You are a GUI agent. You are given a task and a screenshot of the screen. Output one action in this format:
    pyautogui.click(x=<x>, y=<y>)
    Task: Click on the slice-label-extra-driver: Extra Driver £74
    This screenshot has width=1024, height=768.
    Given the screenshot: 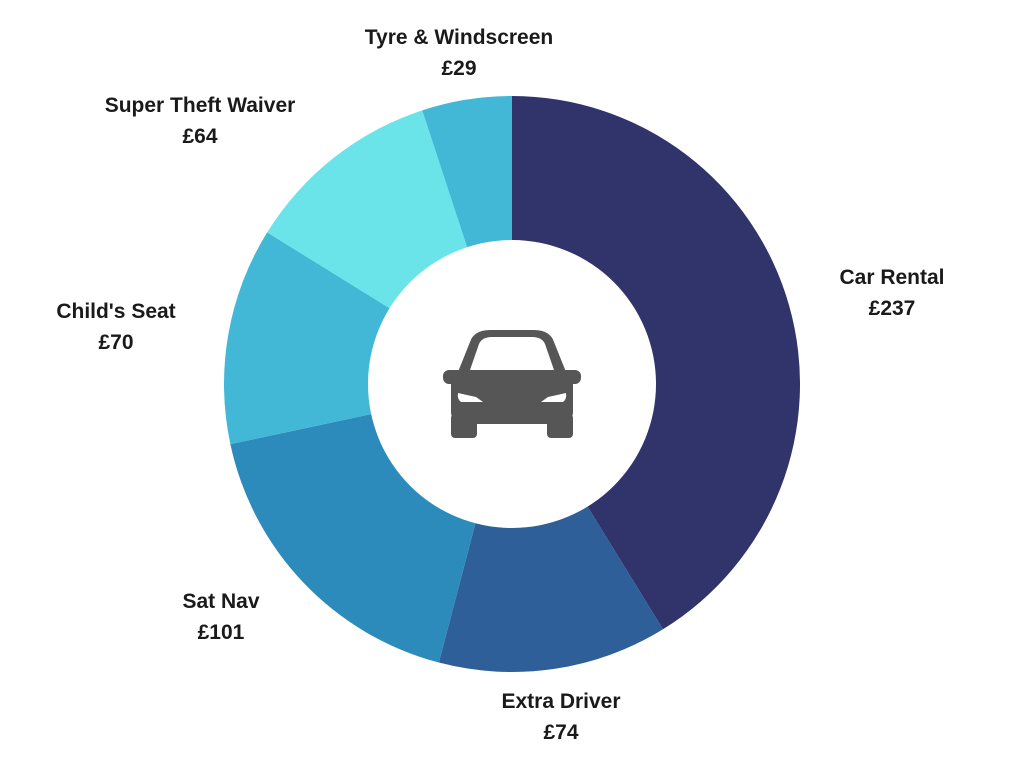 What is the action you would take?
    pyautogui.click(x=560, y=717)
    